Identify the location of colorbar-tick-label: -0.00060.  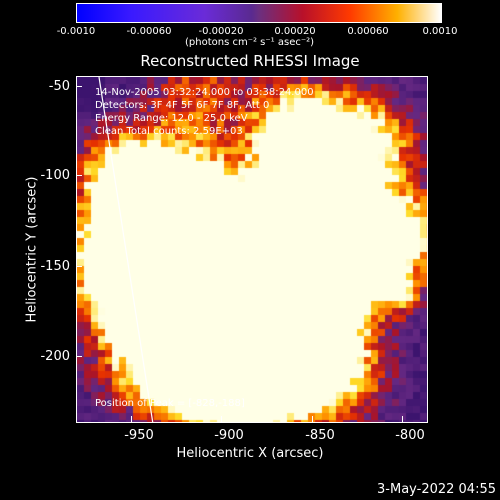
(149, 31).